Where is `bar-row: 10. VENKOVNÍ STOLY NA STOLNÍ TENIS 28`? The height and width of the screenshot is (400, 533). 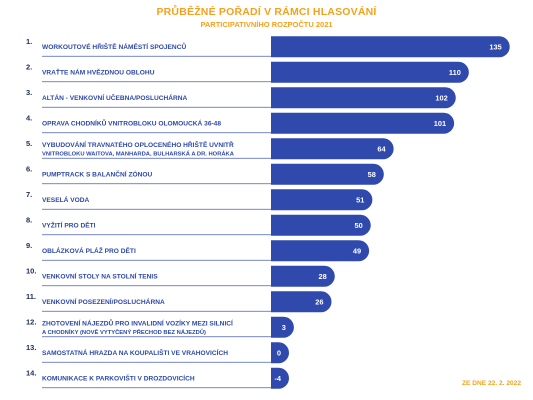 bar-row: 10. VENKOVNÍ STOLY NA STOLNÍ TENIS 28 is located at coordinates (180, 276).